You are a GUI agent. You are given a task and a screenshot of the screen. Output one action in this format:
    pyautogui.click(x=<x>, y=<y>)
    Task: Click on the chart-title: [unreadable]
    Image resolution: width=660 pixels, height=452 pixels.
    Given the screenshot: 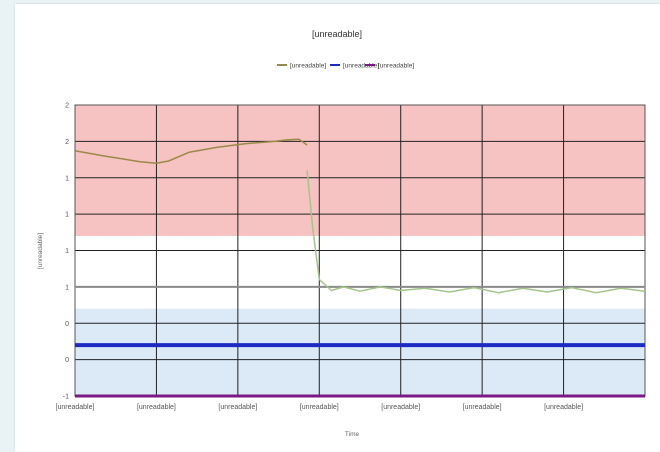 What is the action you would take?
    pyautogui.click(x=337, y=34)
    